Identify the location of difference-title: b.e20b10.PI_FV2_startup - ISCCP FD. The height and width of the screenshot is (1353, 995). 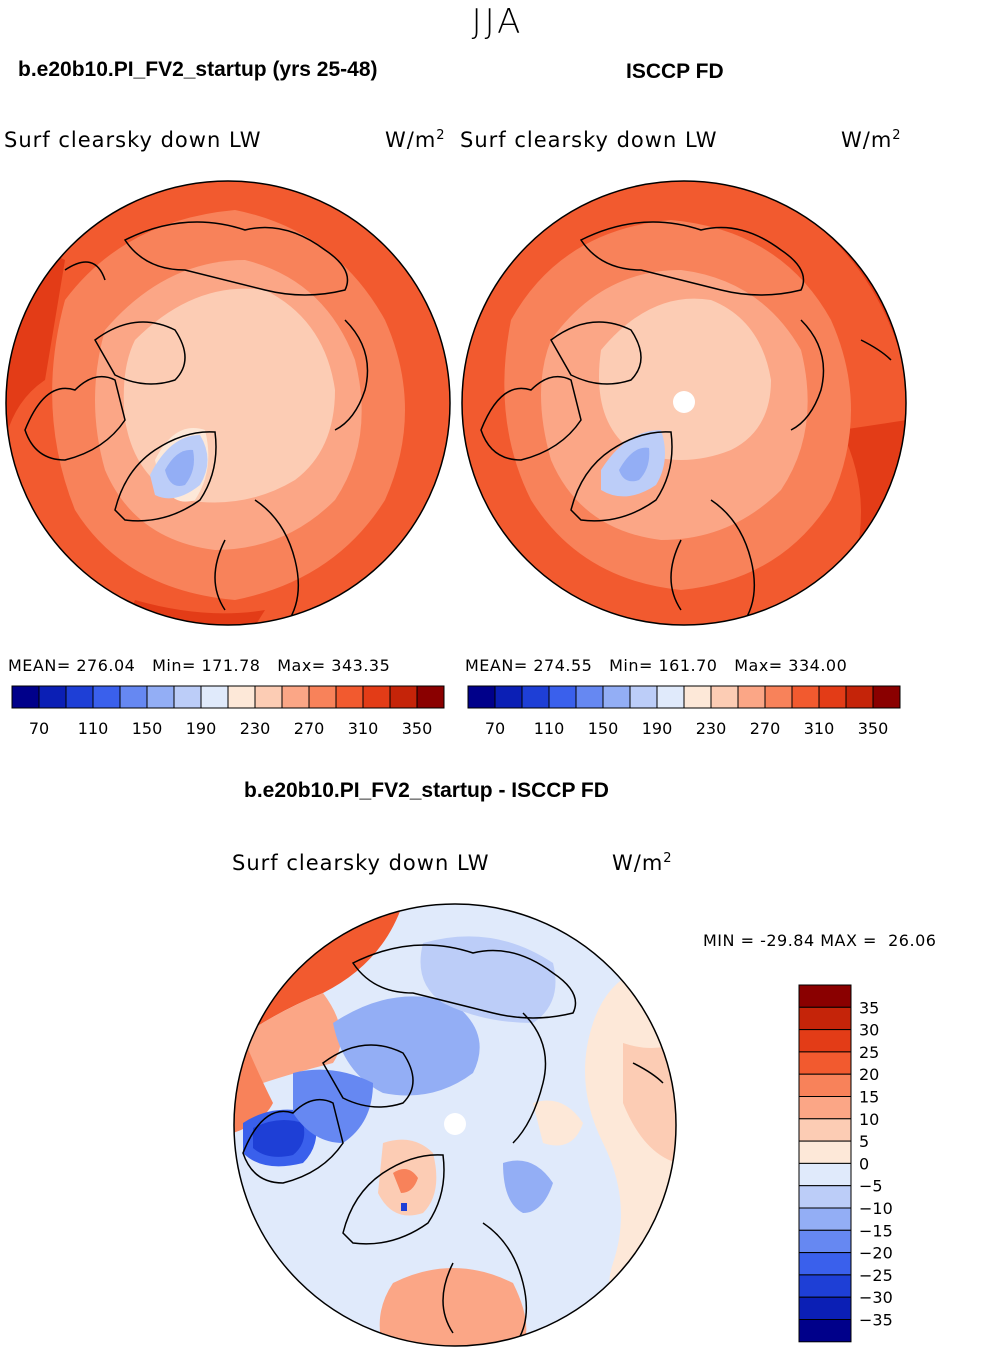
(426, 790).